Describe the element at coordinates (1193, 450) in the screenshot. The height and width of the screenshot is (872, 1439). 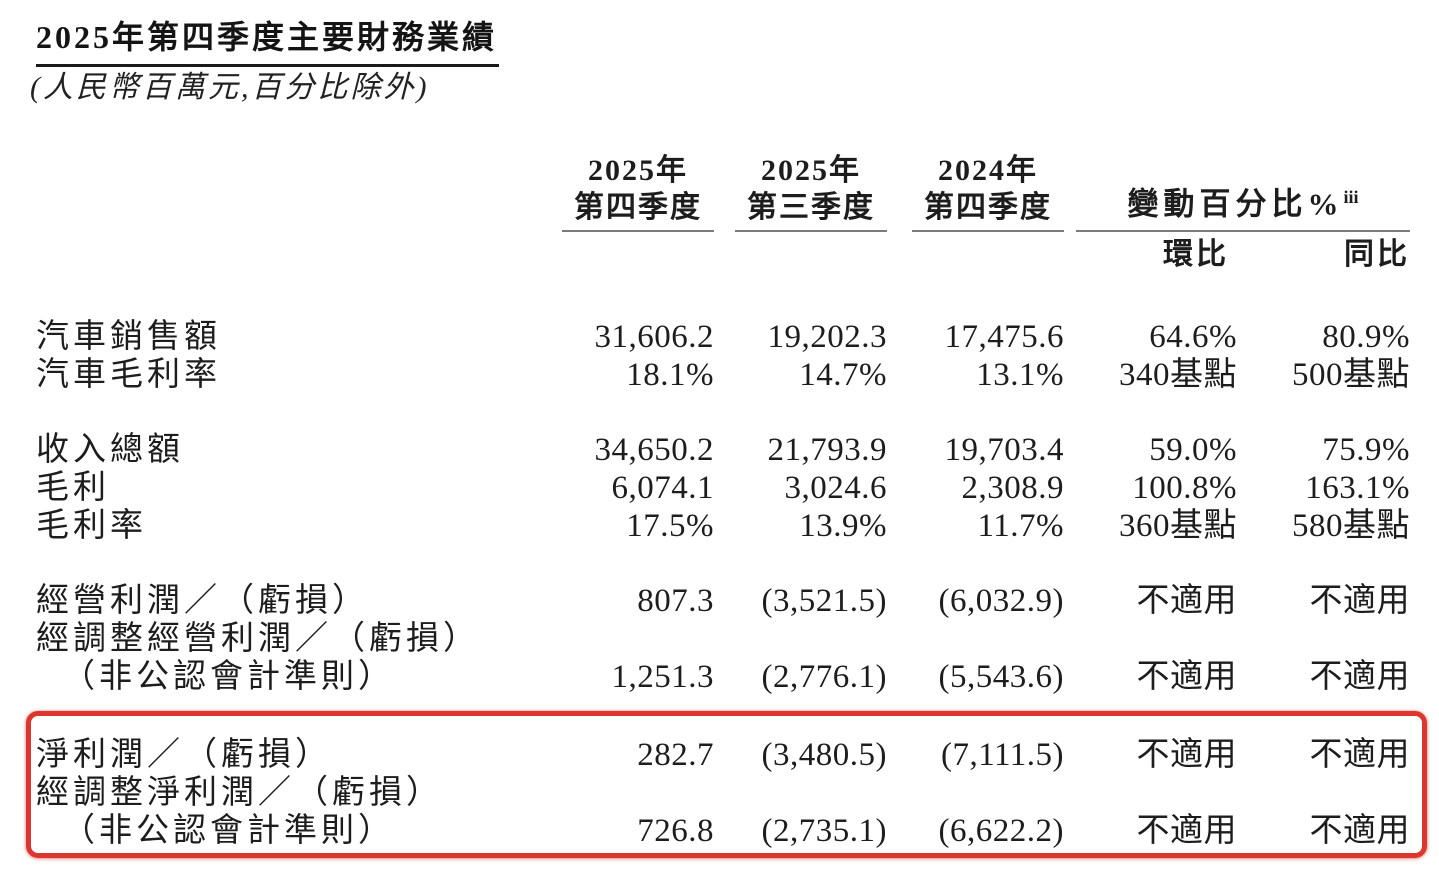
I see `cell-value: 59.0%` at that location.